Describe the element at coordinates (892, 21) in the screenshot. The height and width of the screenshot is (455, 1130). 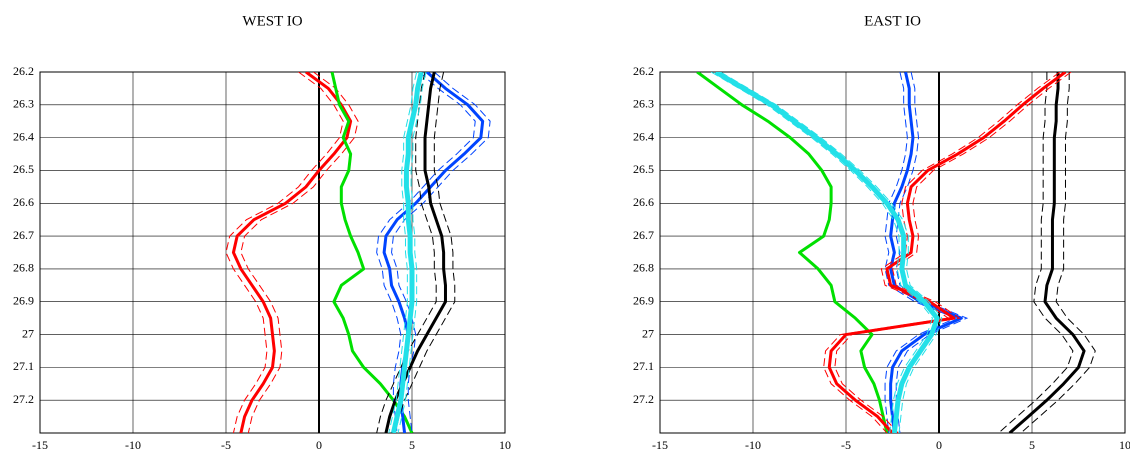
I see `chart-title: EAST IO` at that location.